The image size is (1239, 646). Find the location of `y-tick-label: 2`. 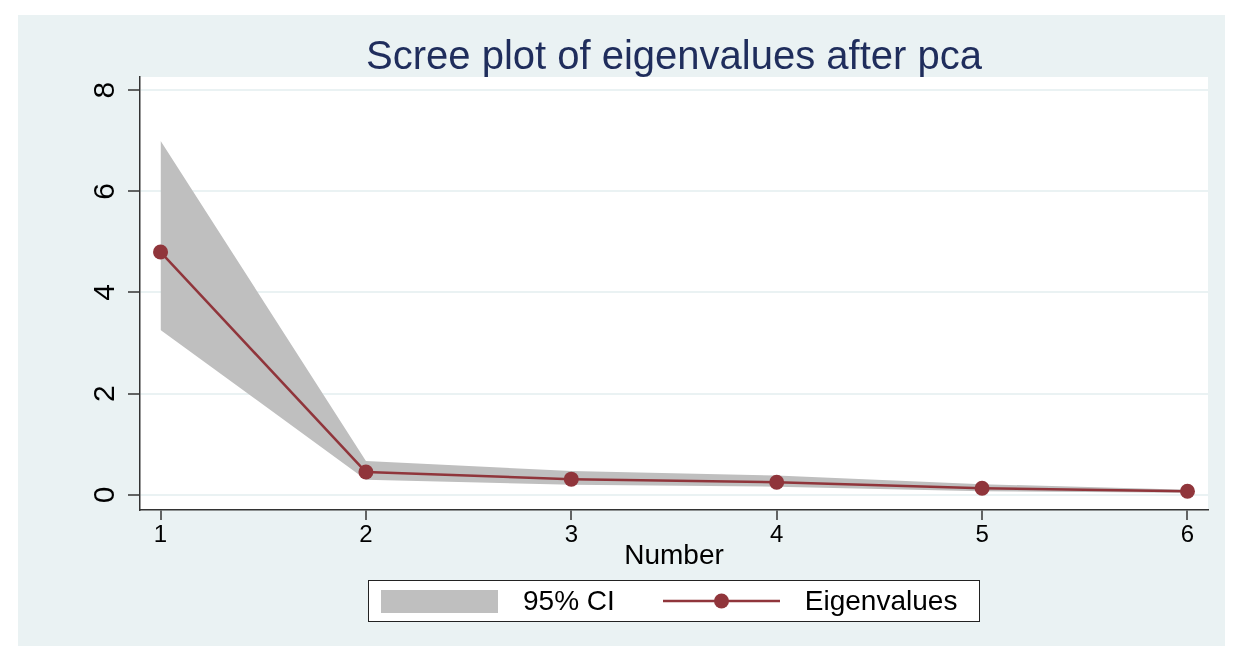

y-tick-label: 2 is located at coordinates (103, 393).